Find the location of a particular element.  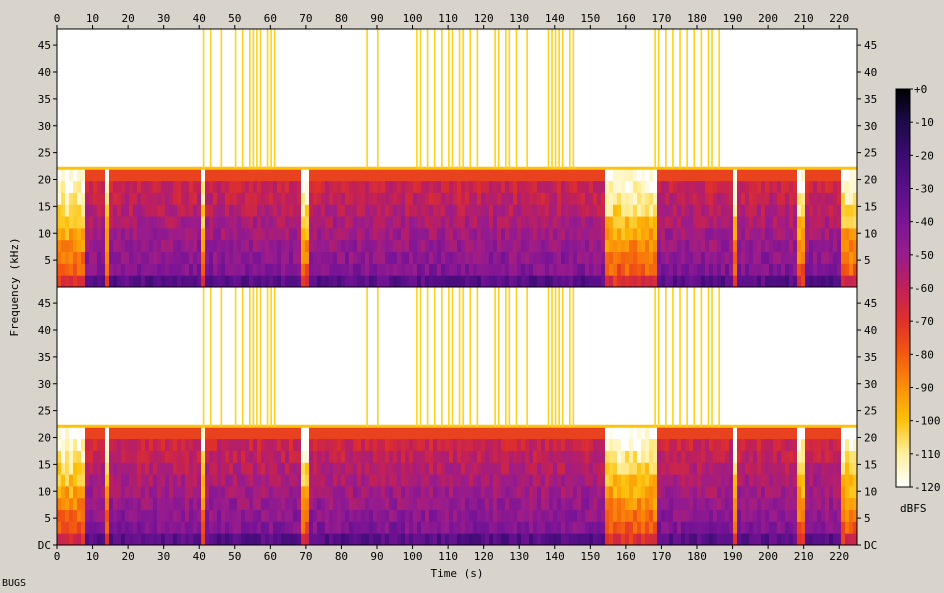

x-tick-label-bottom: 70 is located at coordinates (305, 556).